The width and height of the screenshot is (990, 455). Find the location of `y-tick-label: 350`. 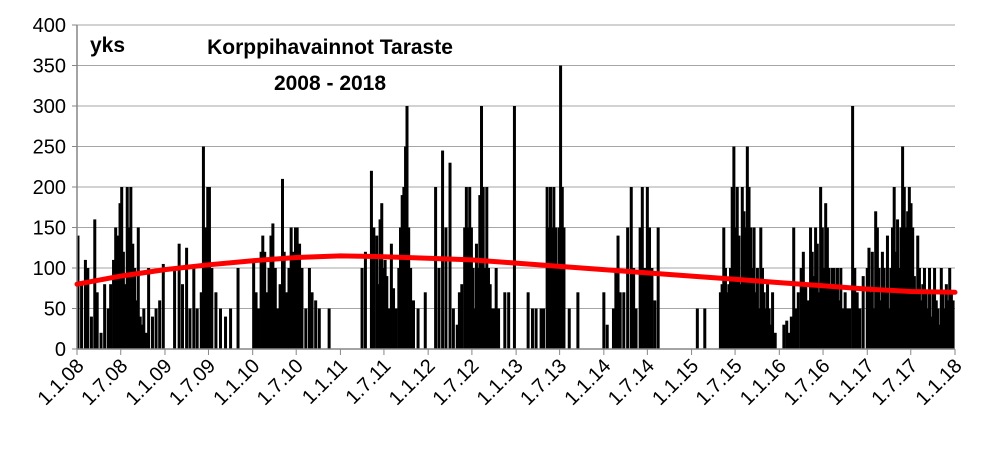

y-tick-label: 350 is located at coordinates (49, 67).